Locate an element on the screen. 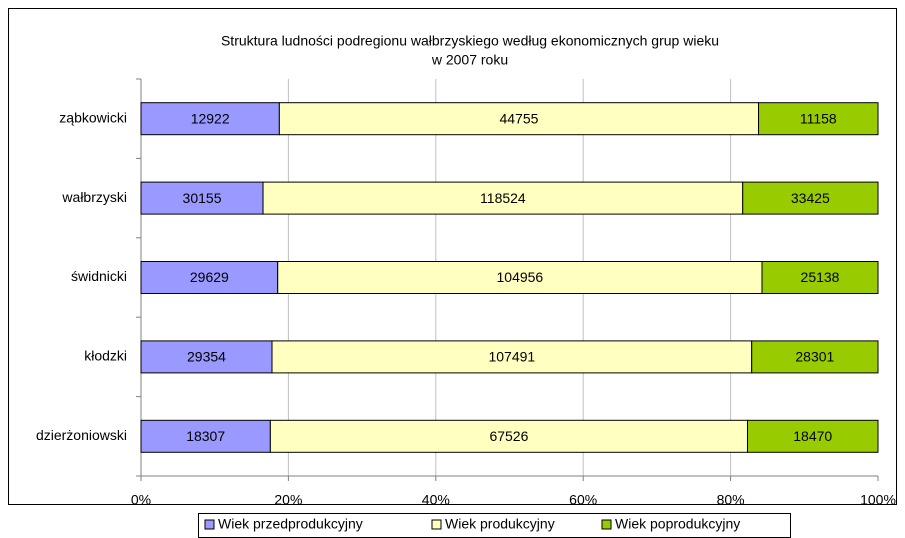 The width and height of the screenshot is (905, 538). data-label: 12922 is located at coordinates (210, 118).